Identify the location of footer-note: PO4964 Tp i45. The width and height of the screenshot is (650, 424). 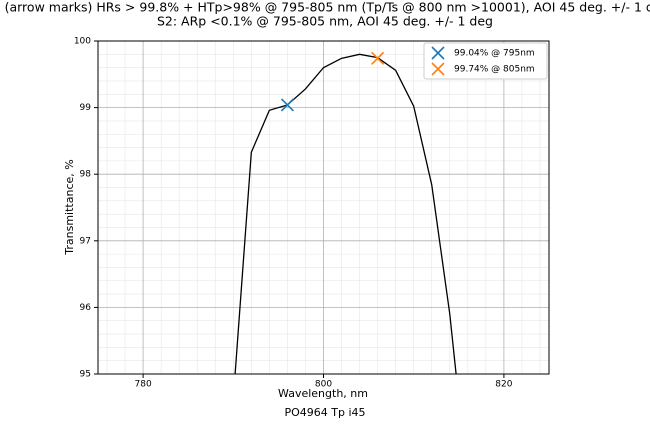
(324, 412).